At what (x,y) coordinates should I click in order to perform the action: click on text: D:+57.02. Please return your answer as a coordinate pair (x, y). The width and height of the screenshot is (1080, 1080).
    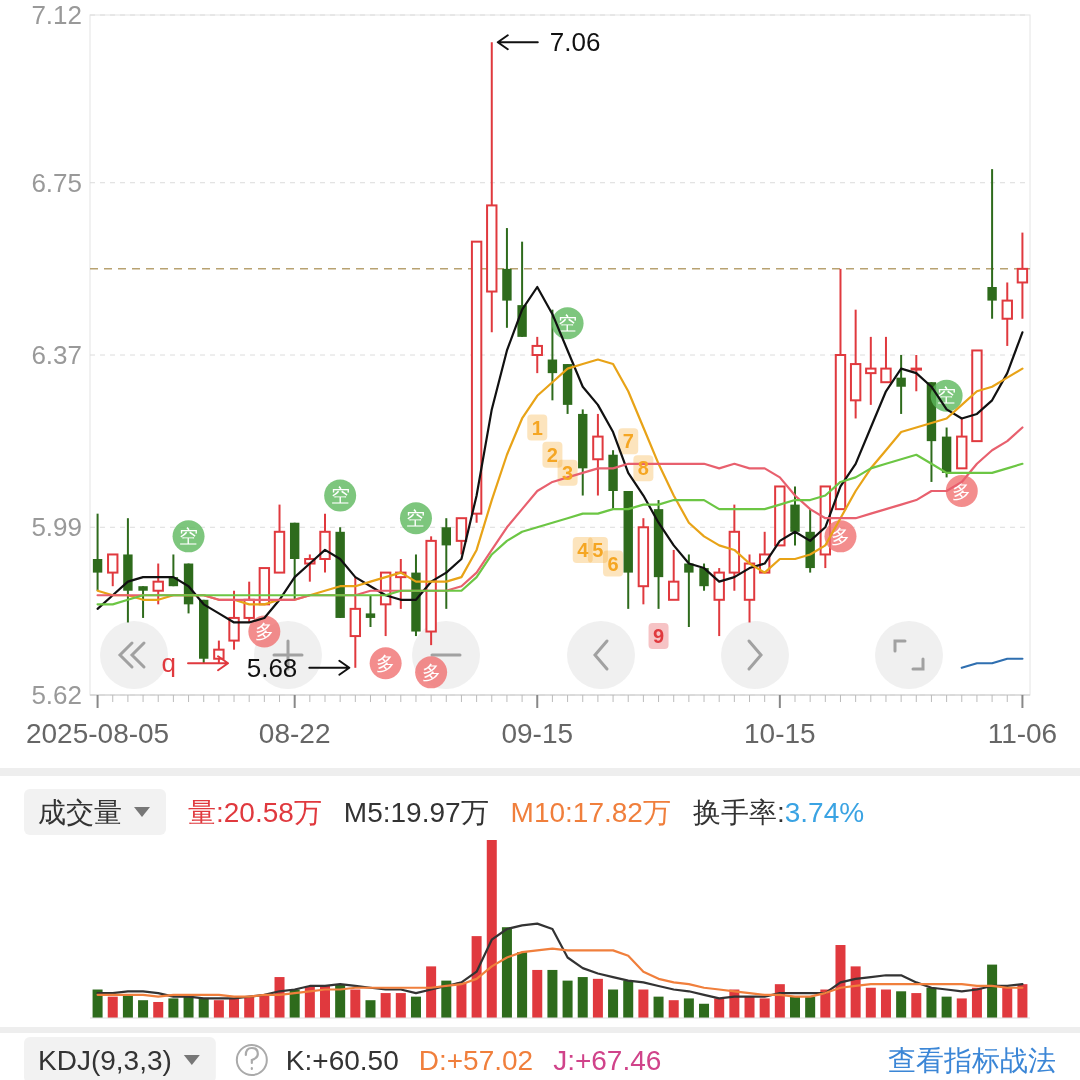
    Looking at the image, I should click on (476, 1060).